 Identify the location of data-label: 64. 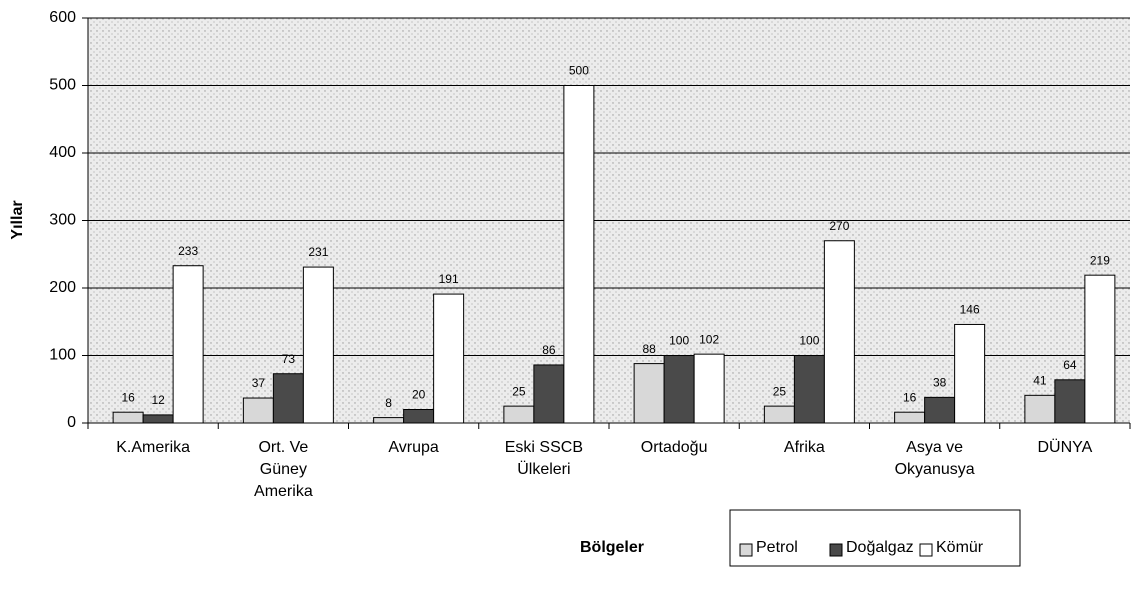
(1070, 365).